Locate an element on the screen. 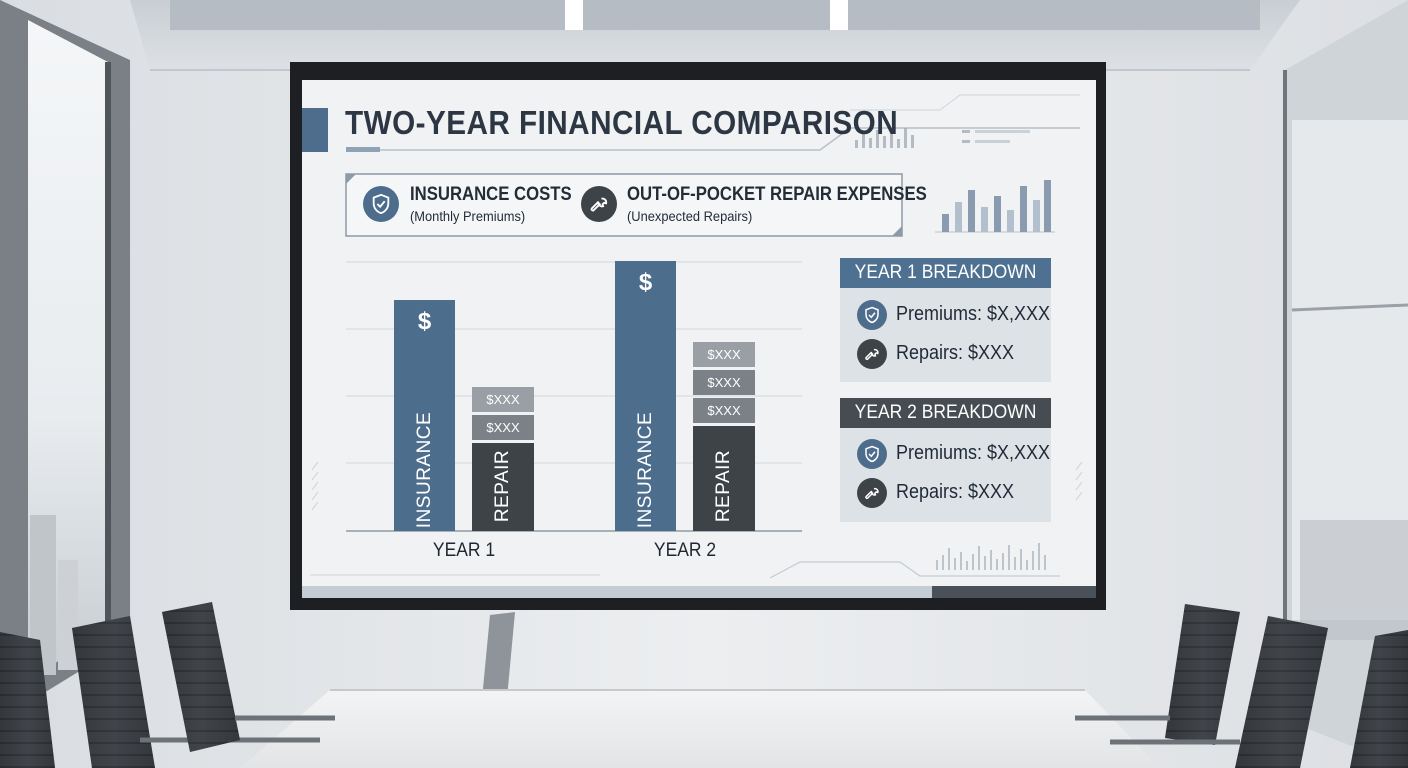 This screenshot has height=768, width=1408. decorative-hatch-right is located at coordinates (1079, 481).